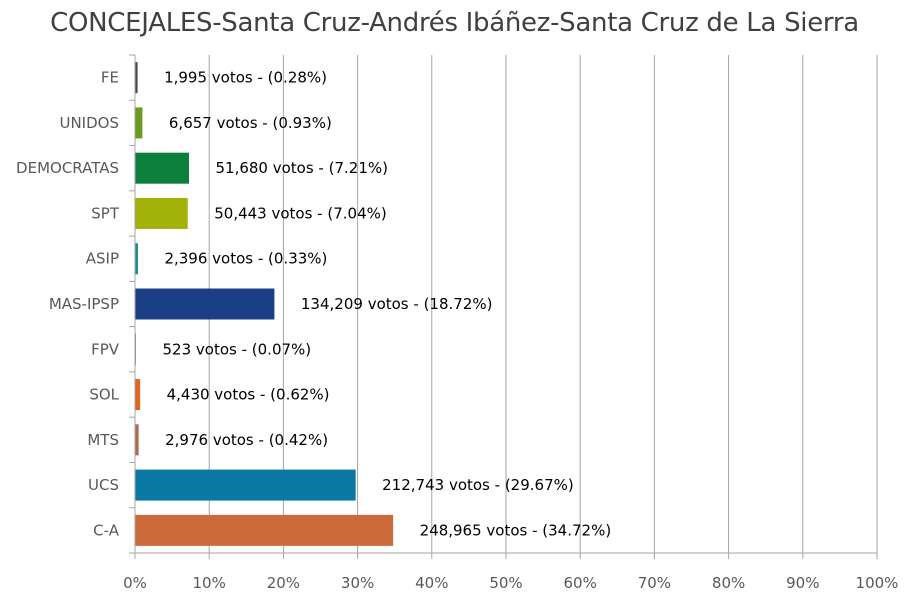  What do you see at coordinates (431, 583) in the screenshot?
I see `x-tick-label: 40%` at bounding box center [431, 583].